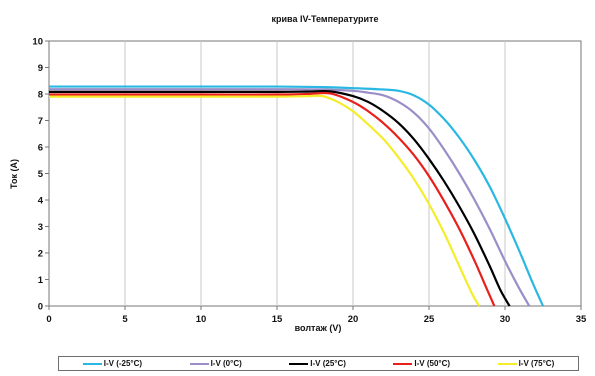  I want to click on x-tick-label: 0, so click(48, 319).